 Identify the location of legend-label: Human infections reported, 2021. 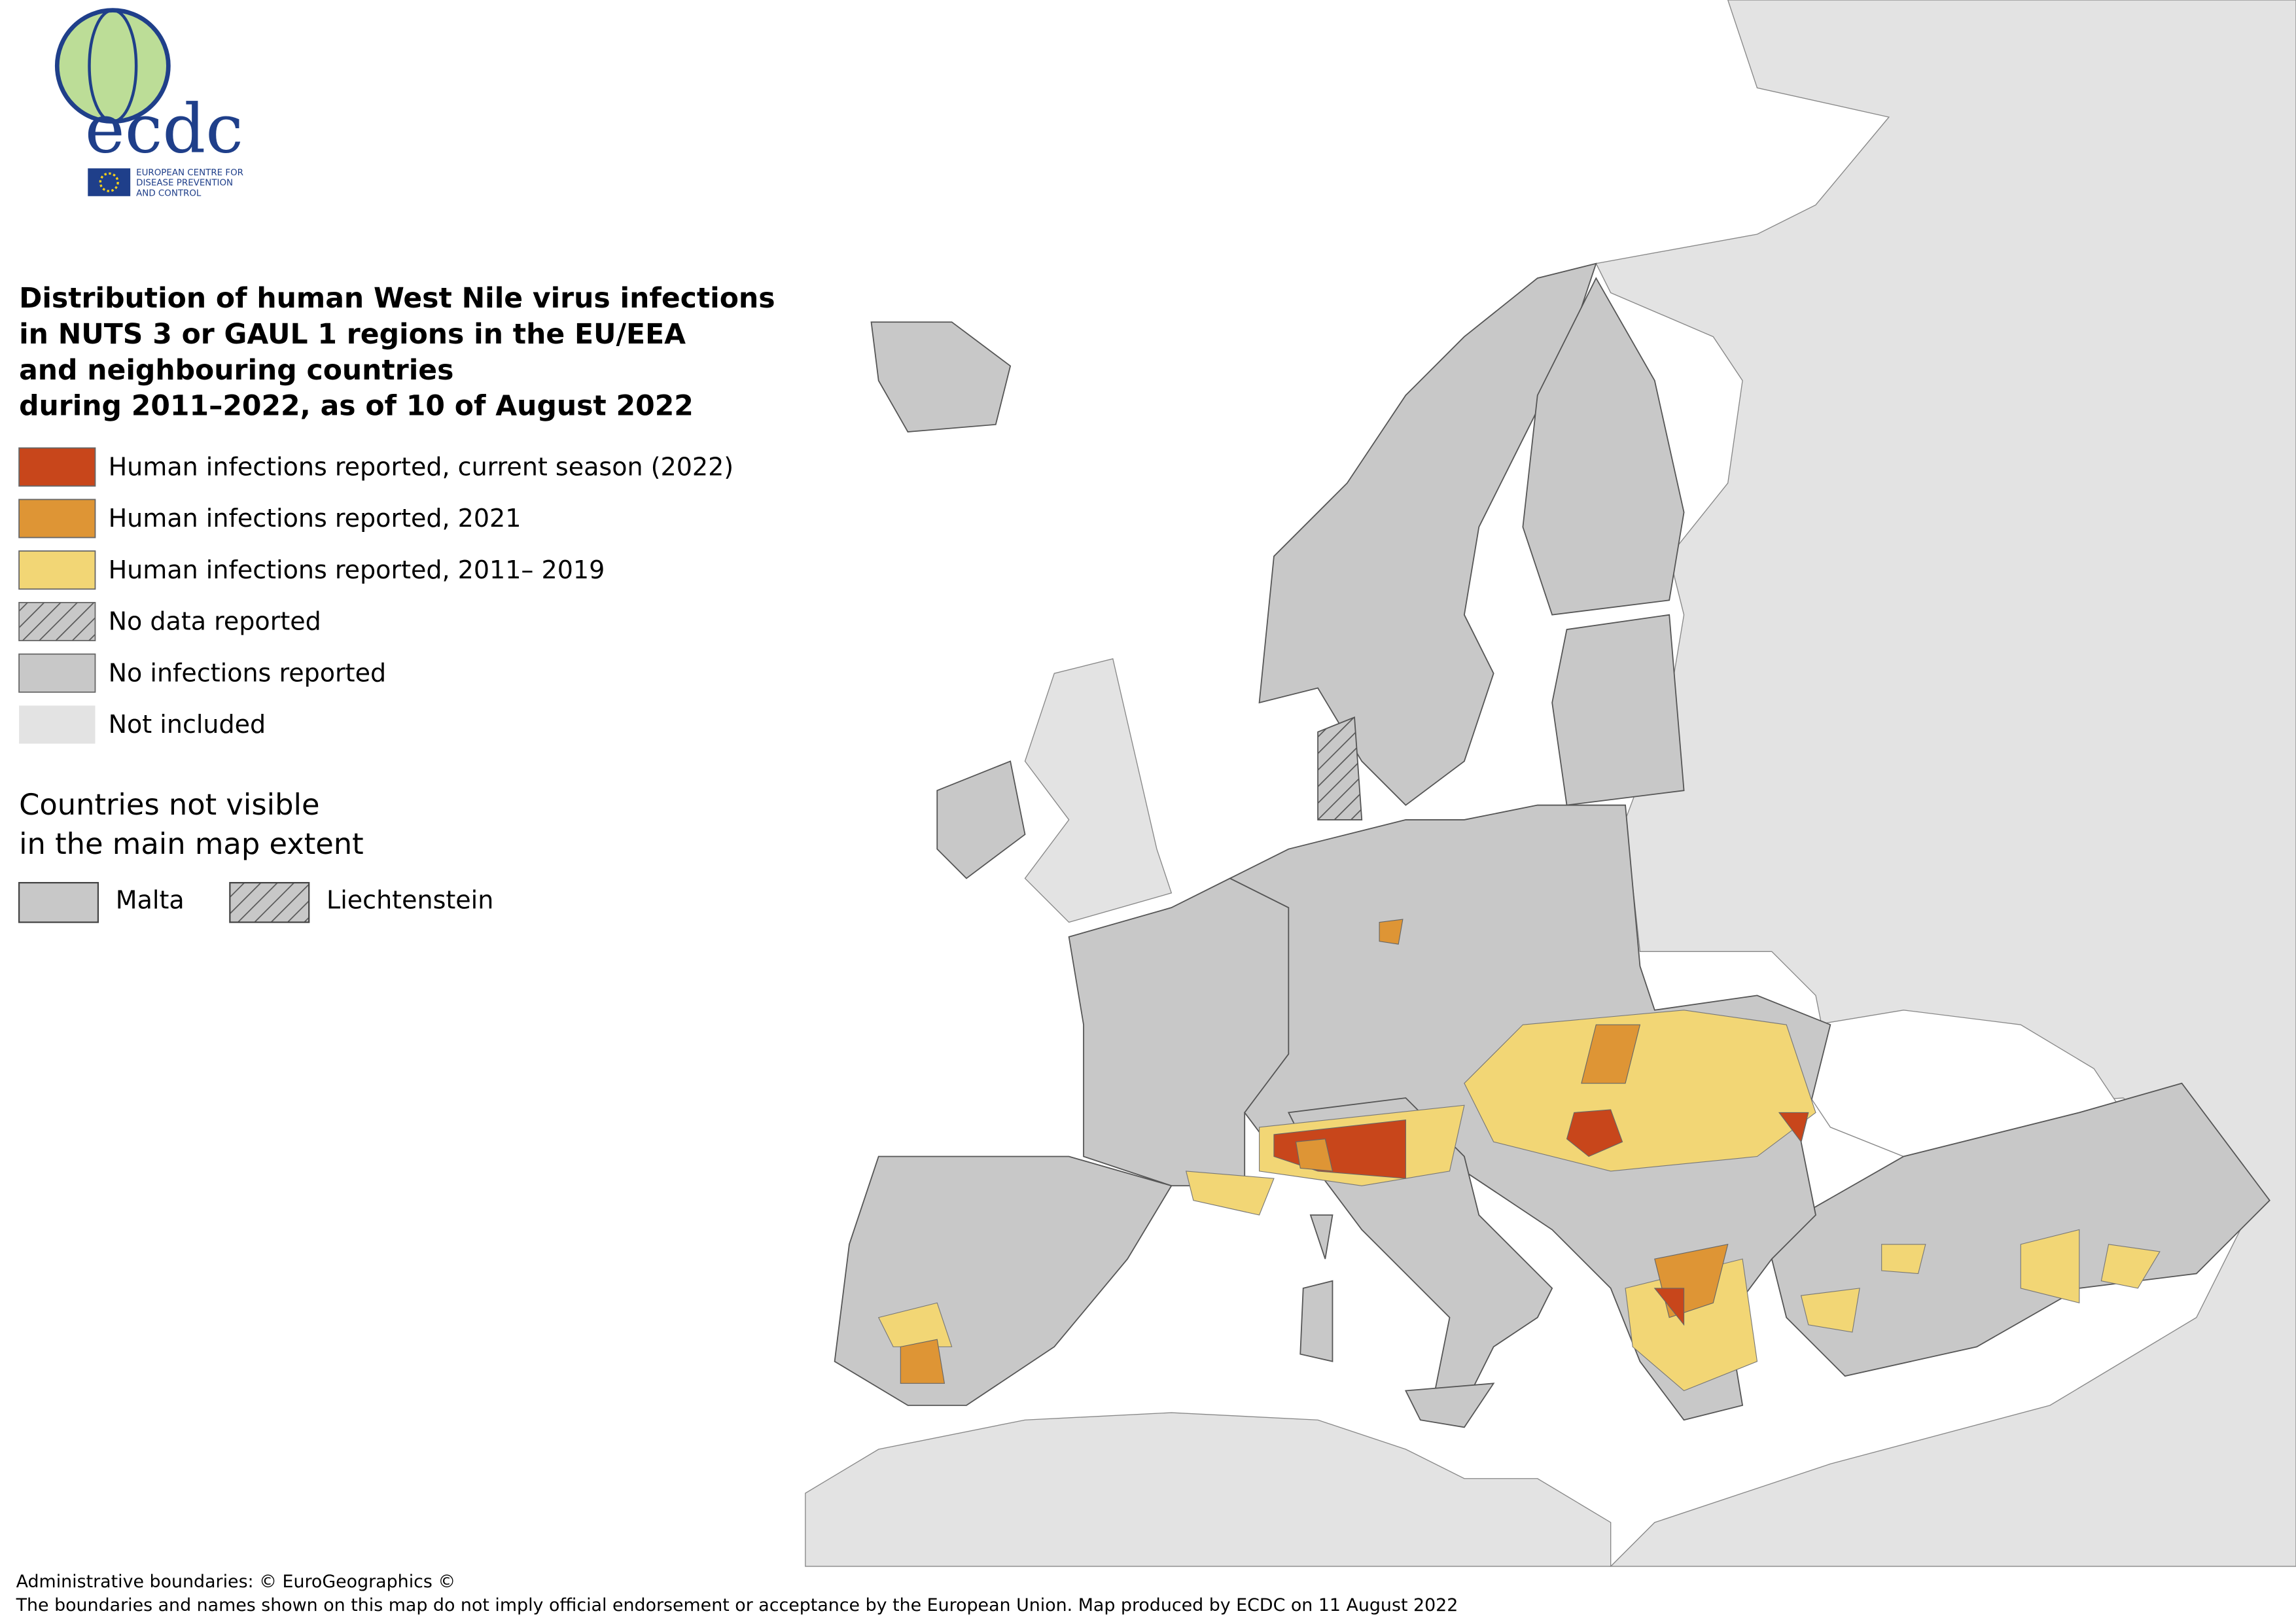
(315, 518).